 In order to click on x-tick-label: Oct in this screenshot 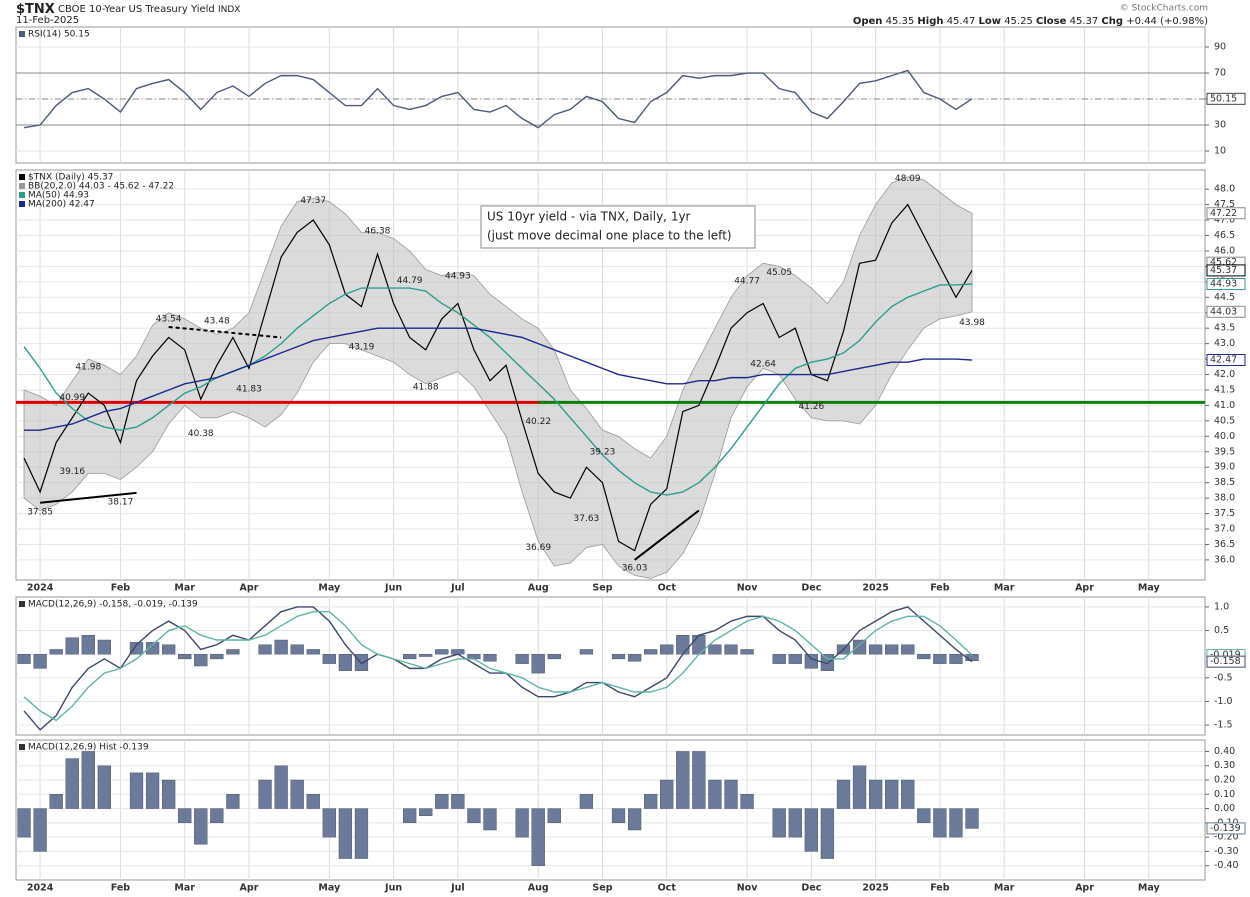, I will do `click(667, 888)`.